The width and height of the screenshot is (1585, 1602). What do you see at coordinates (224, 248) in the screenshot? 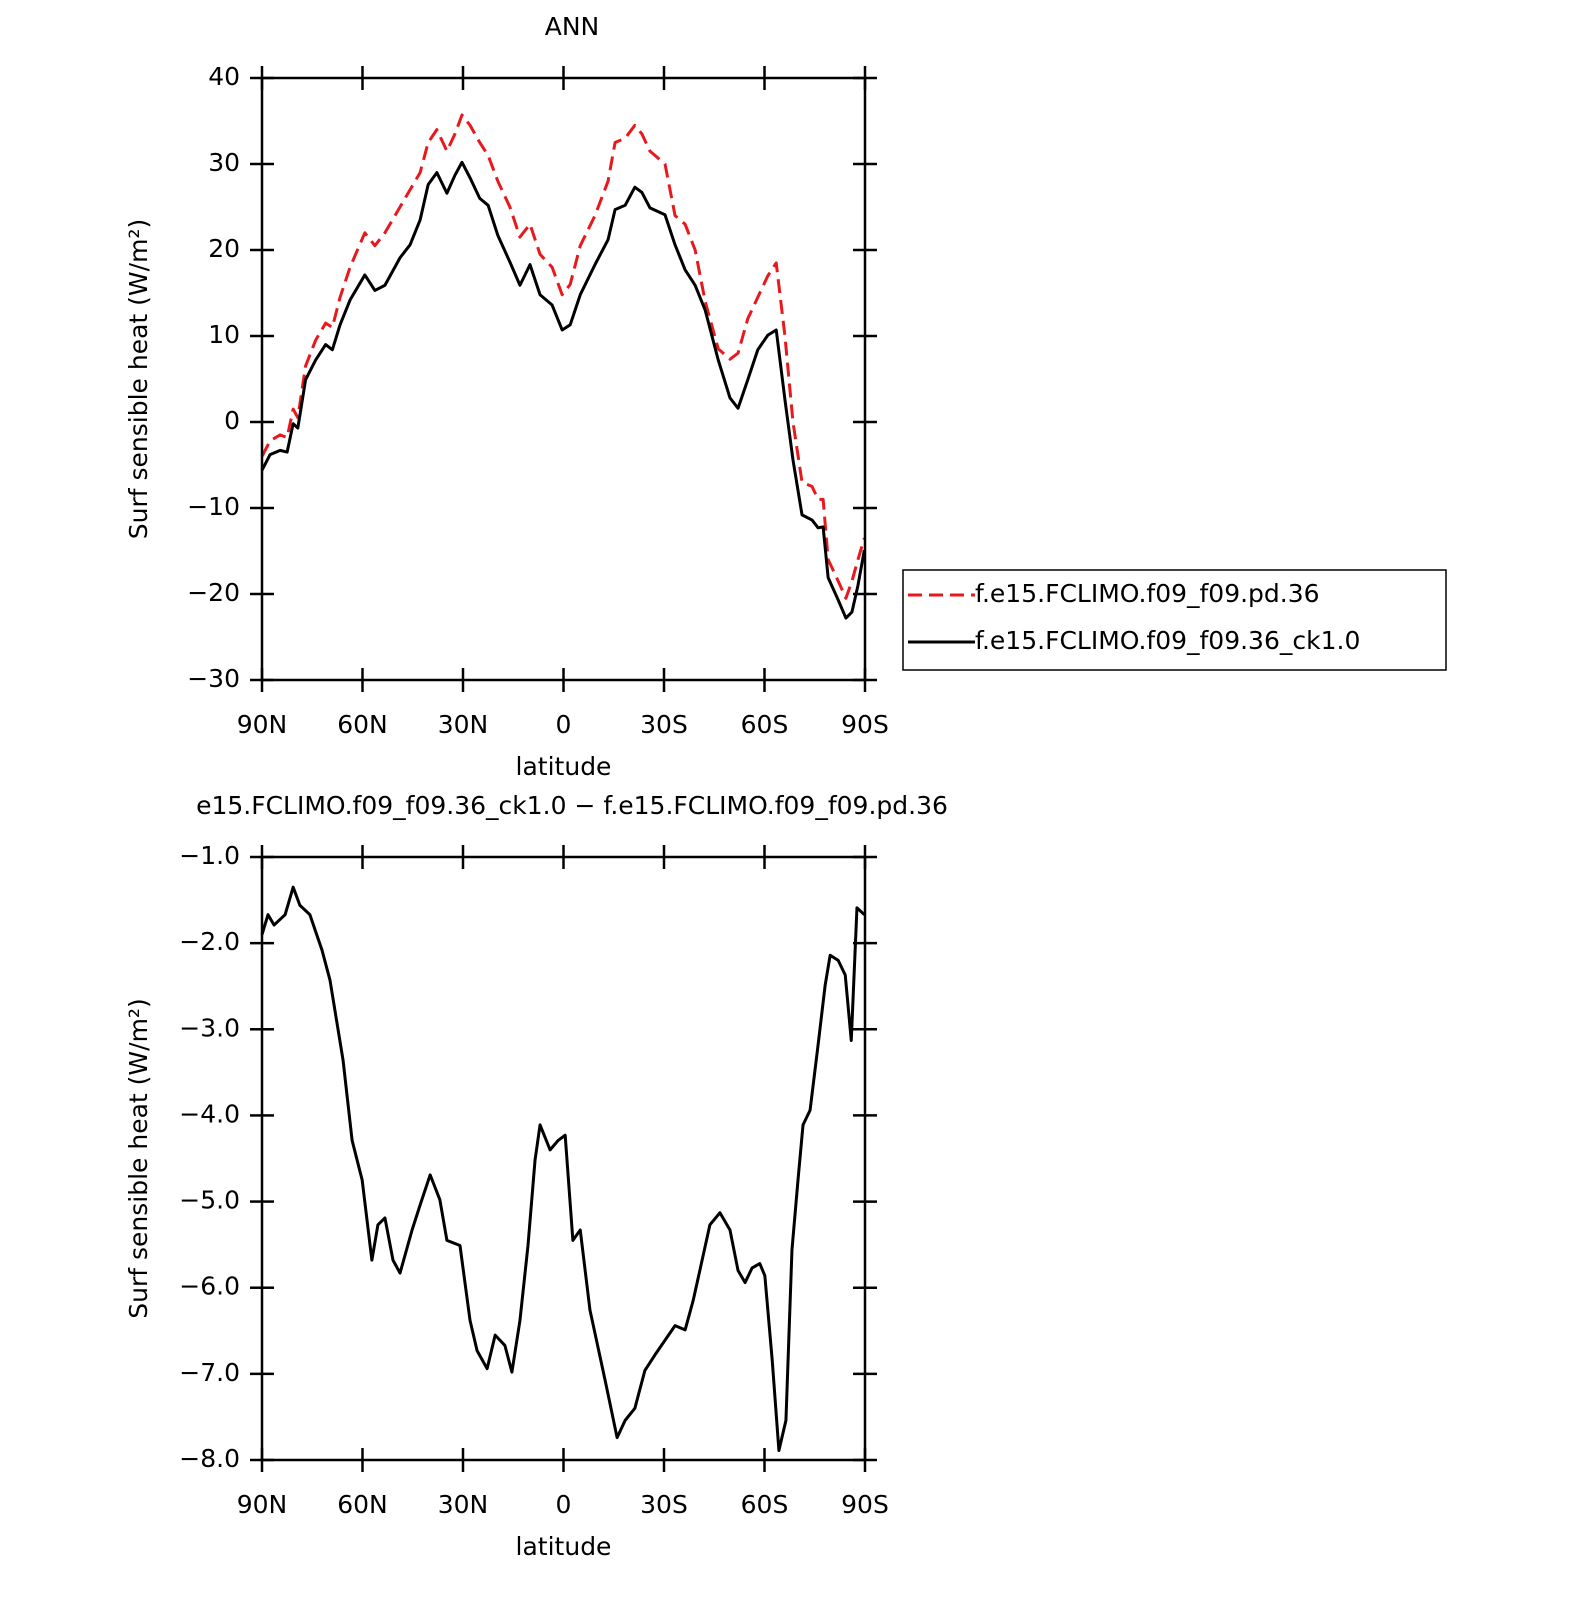
I see `y-tick-label: 20` at bounding box center [224, 248].